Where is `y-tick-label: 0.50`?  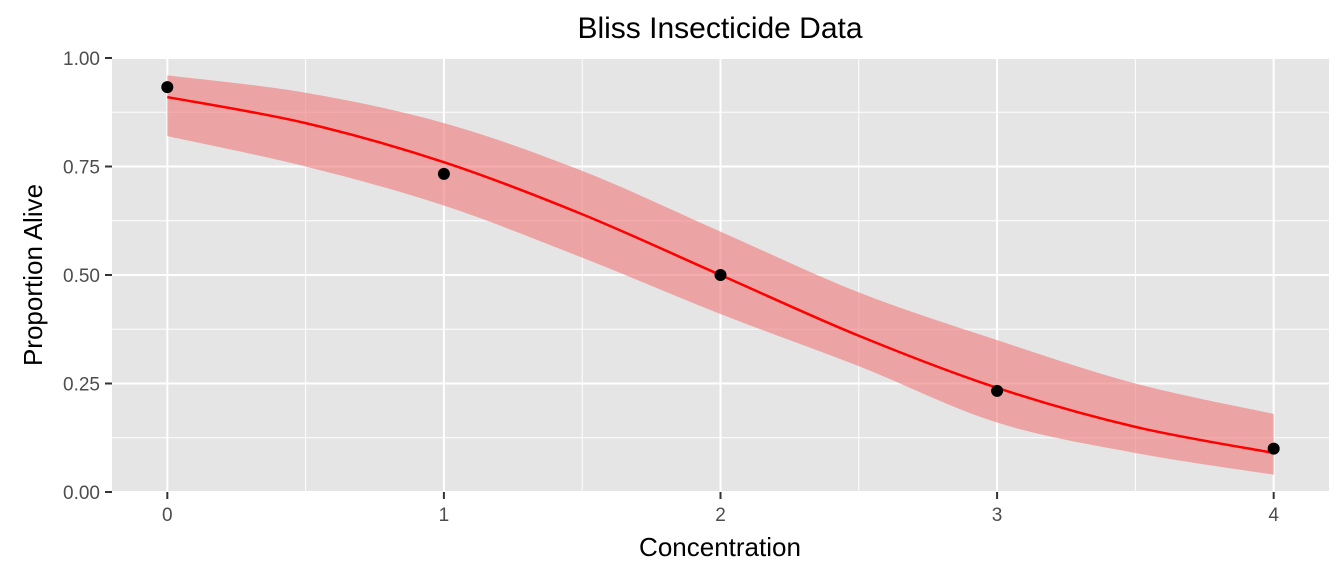 y-tick-label: 0.50 is located at coordinates (81, 276).